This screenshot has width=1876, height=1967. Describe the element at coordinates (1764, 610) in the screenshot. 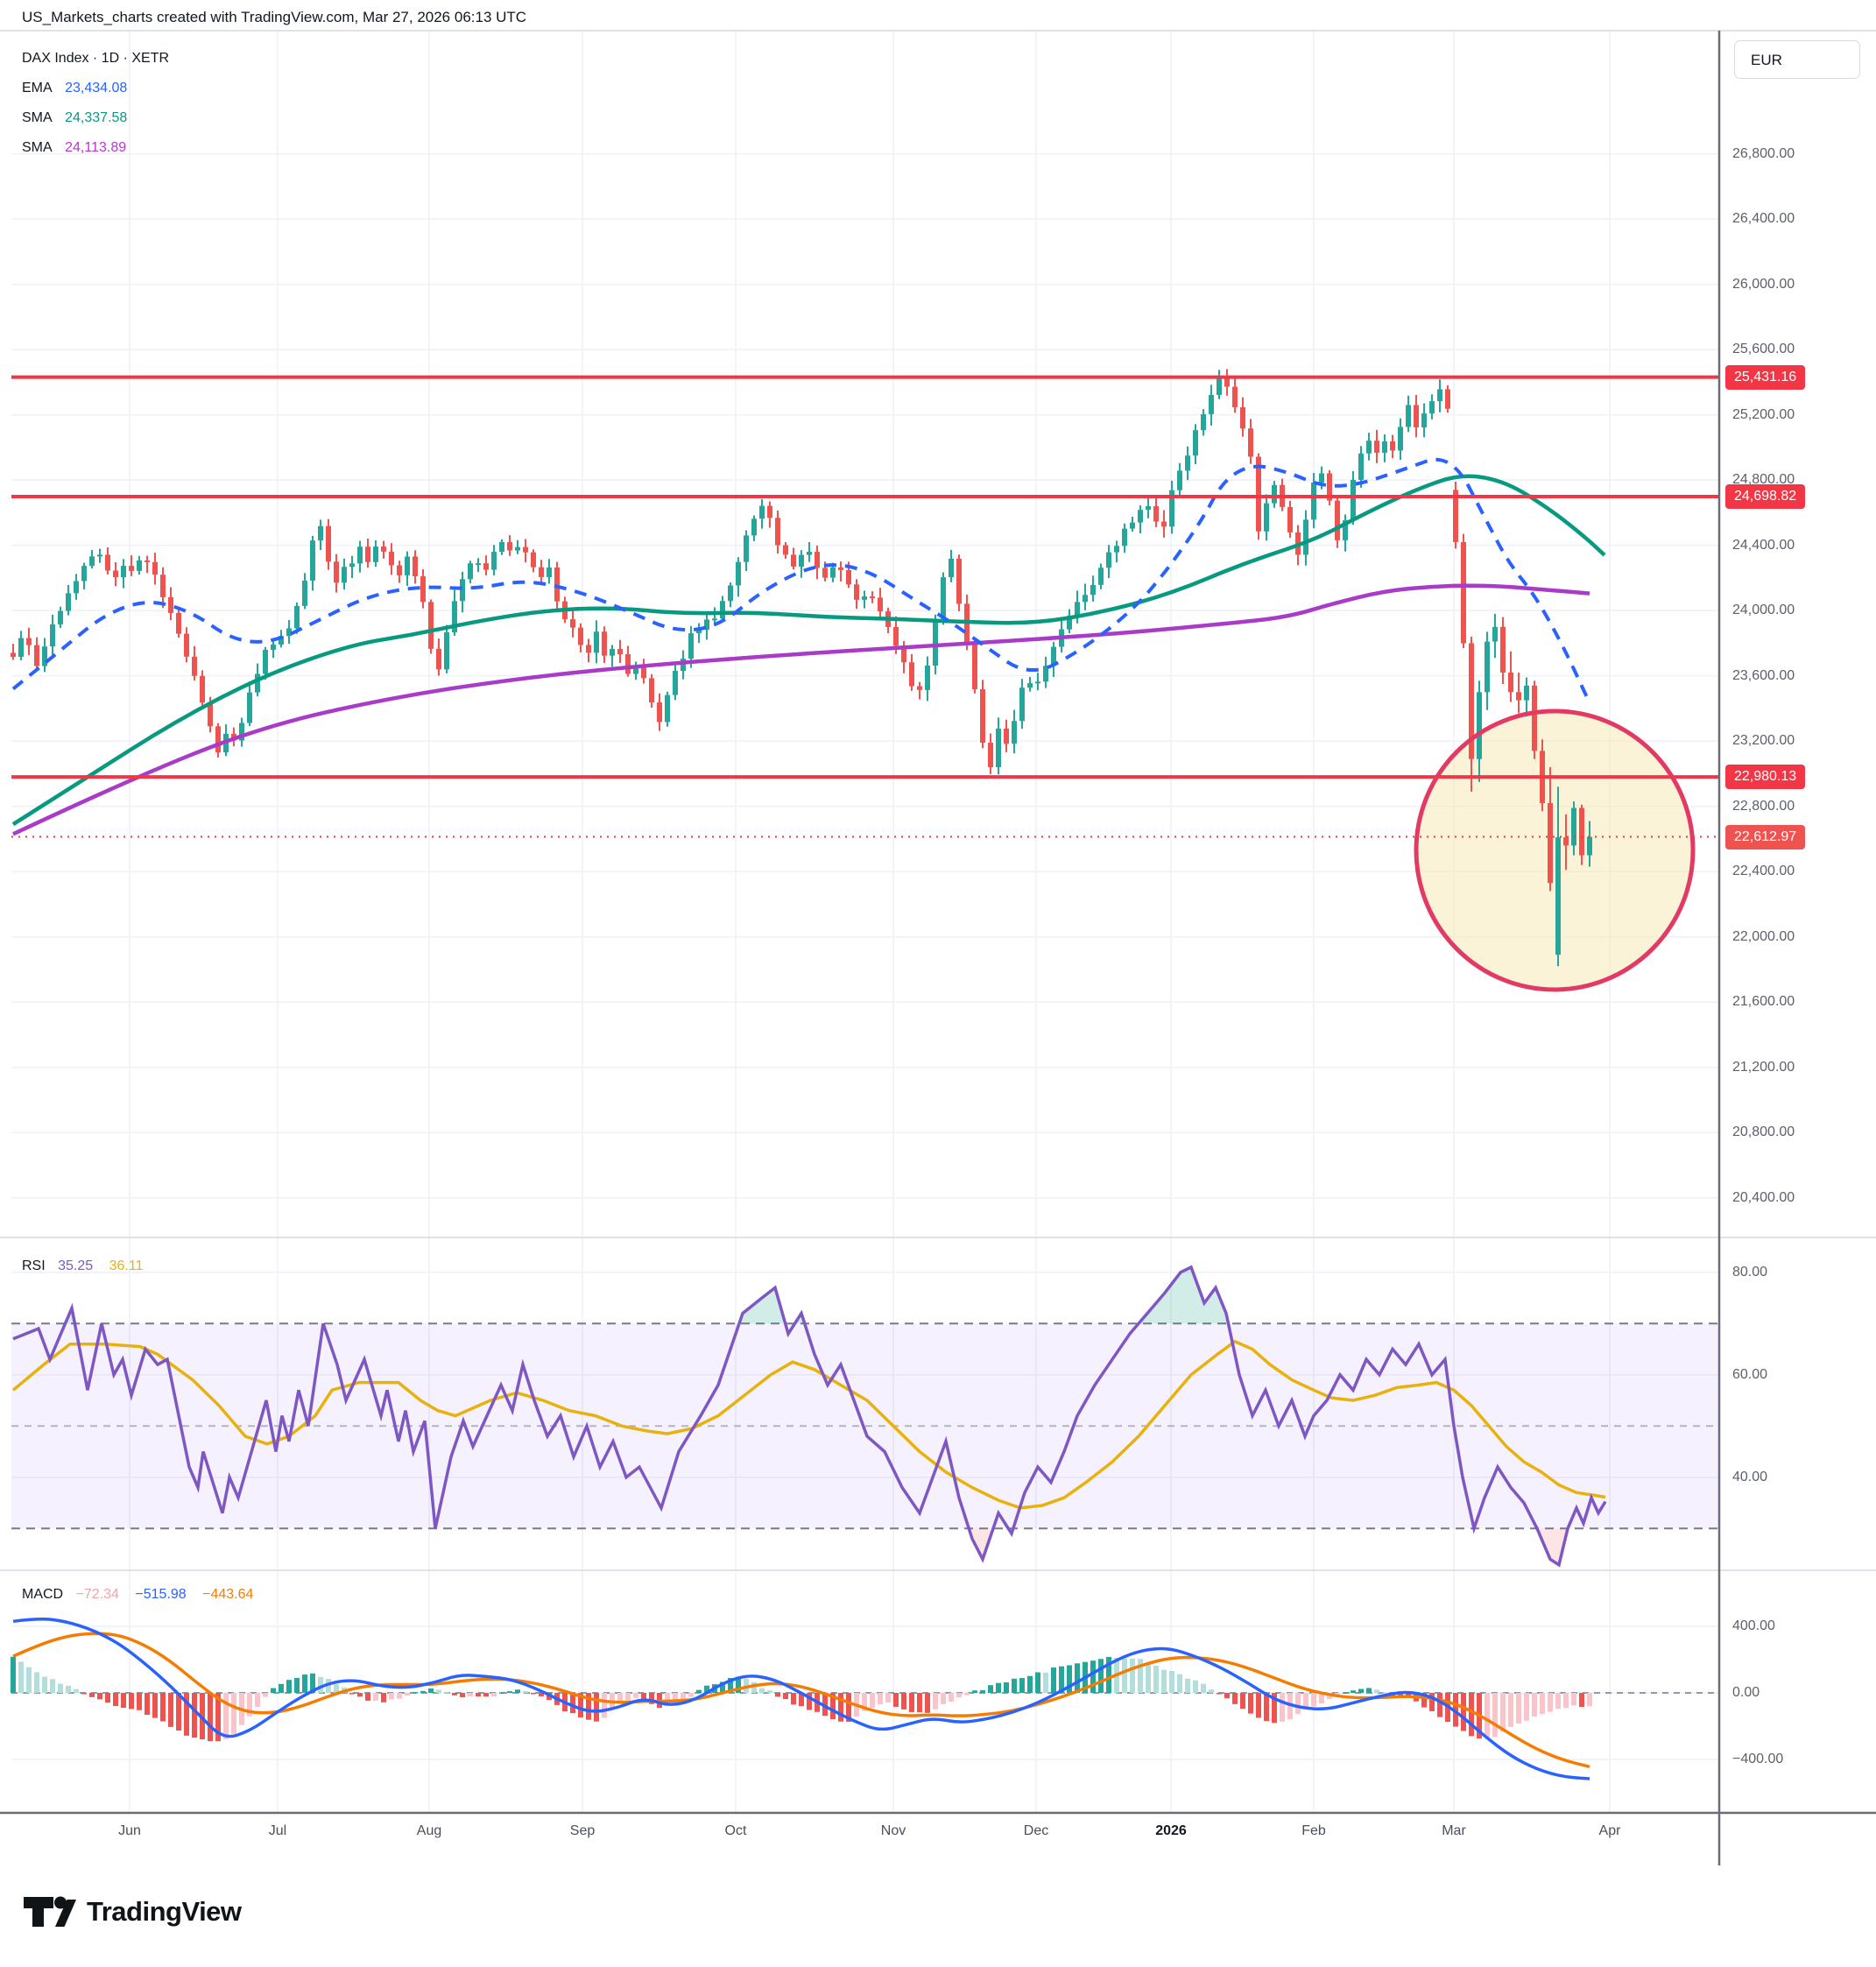

I see `price-tick: 24,000.00` at that location.